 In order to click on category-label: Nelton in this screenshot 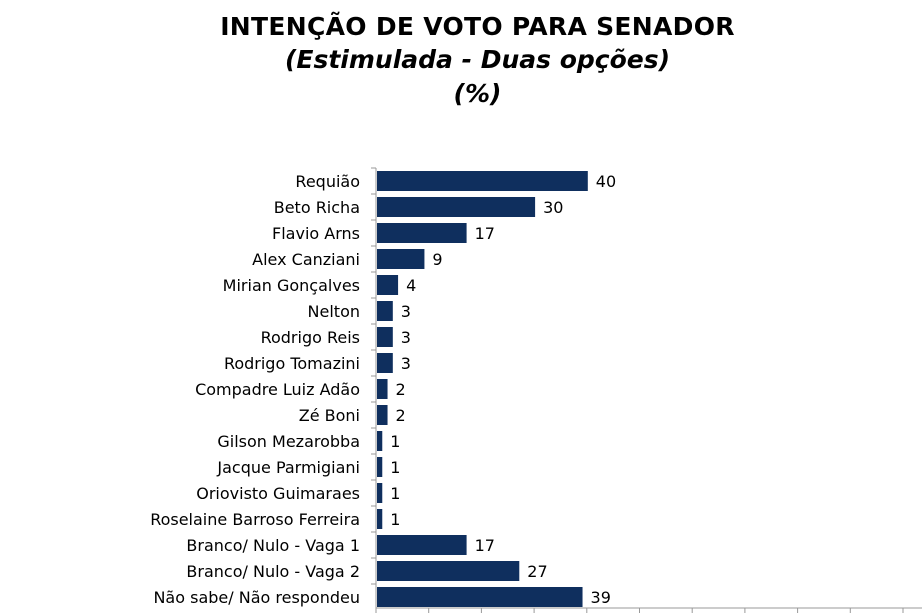, I will do `click(334, 311)`.